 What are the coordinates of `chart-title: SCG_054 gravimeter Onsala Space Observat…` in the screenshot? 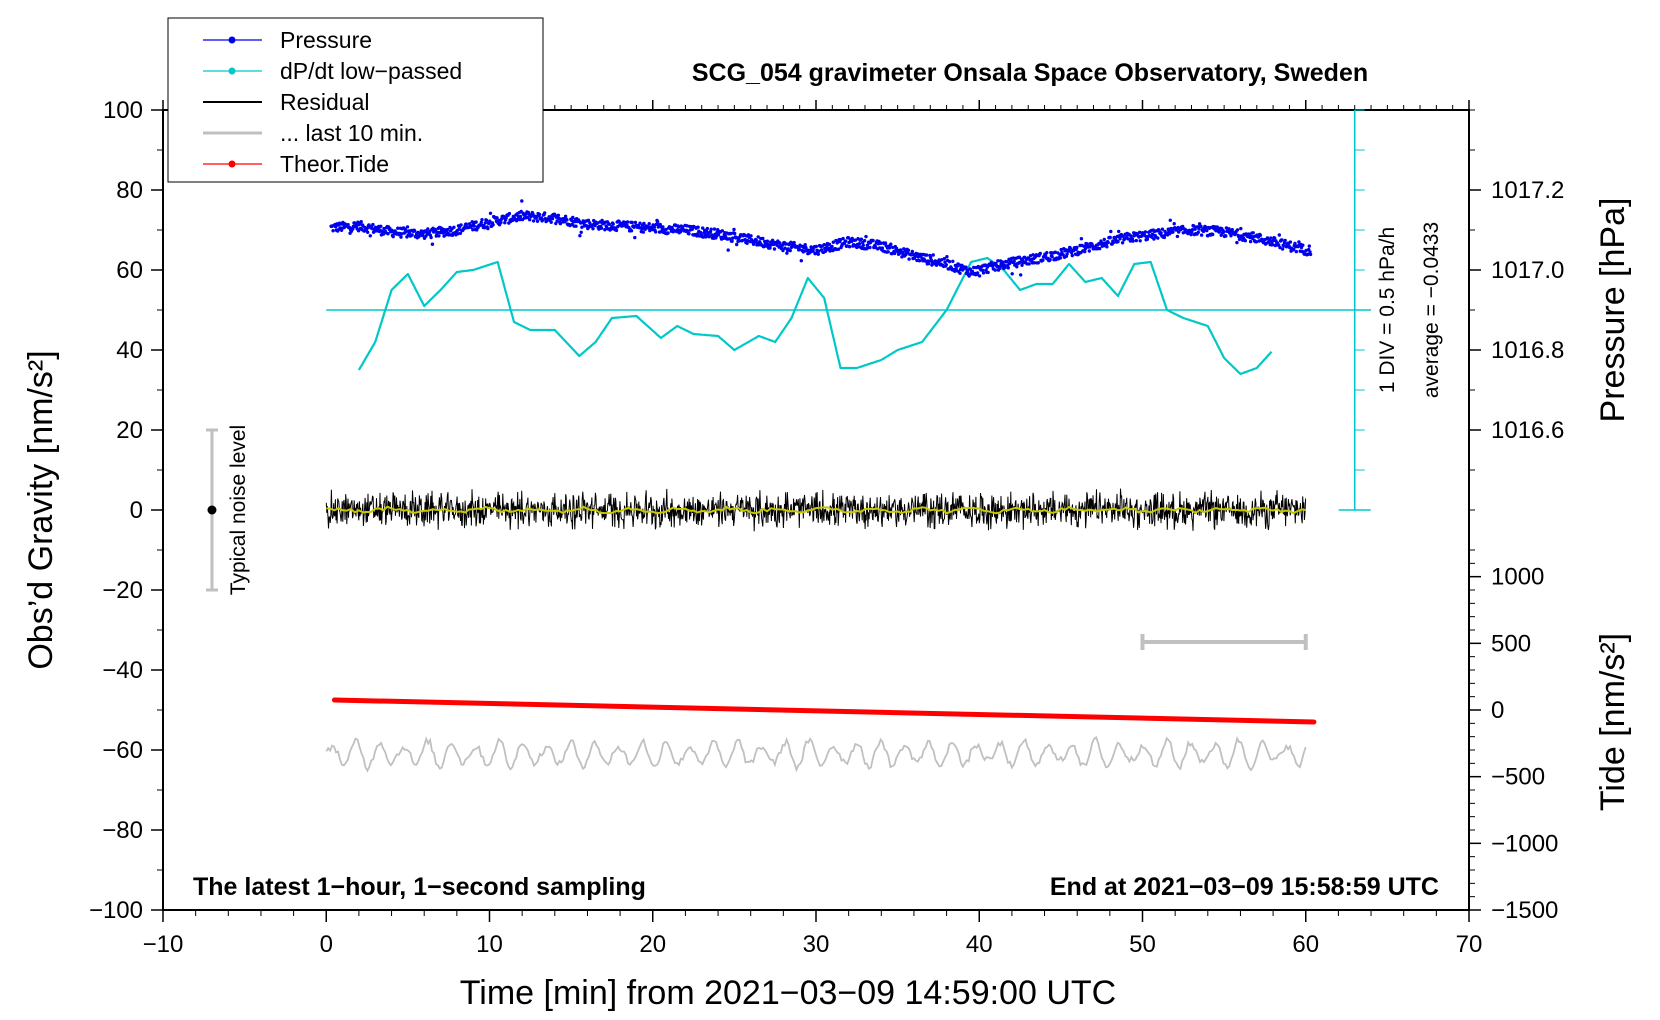 It's located at (1030, 73).